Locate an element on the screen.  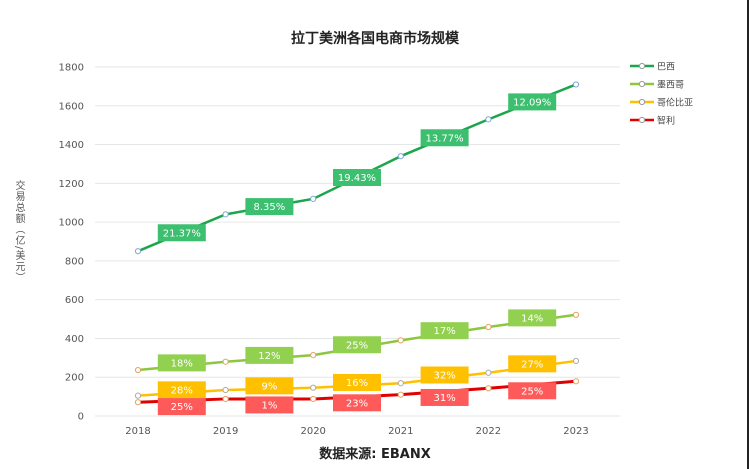
legend-label: 哥伦比亚 is located at coordinates (675, 103).